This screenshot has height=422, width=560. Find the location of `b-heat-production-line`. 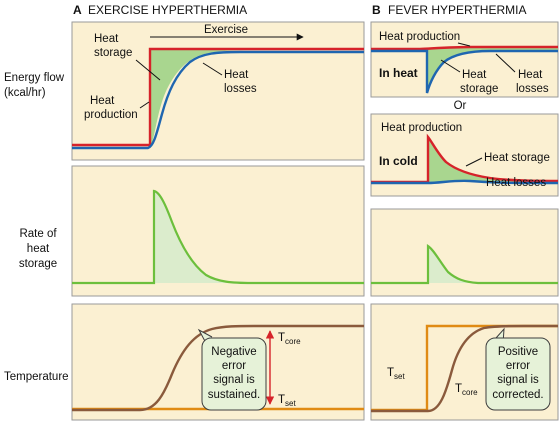

b-heat-production-line is located at coordinates (464, 48).